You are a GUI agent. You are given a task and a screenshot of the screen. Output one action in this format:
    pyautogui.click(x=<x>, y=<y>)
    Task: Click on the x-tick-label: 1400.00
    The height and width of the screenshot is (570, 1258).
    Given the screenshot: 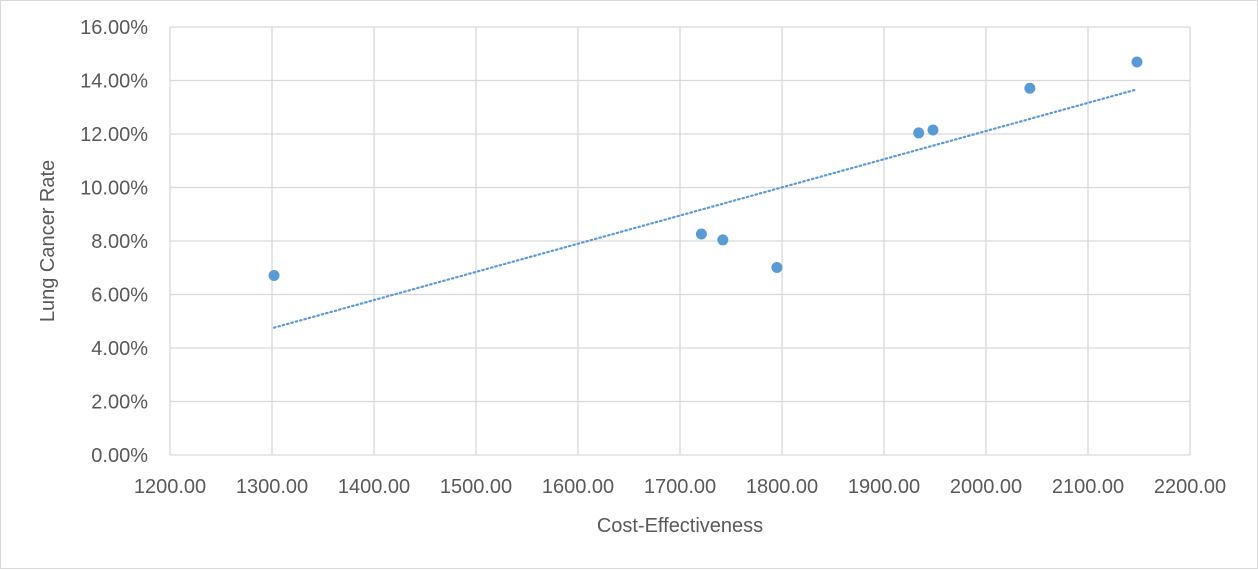 What is the action you would take?
    pyautogui.click(x=374, y=487)
    